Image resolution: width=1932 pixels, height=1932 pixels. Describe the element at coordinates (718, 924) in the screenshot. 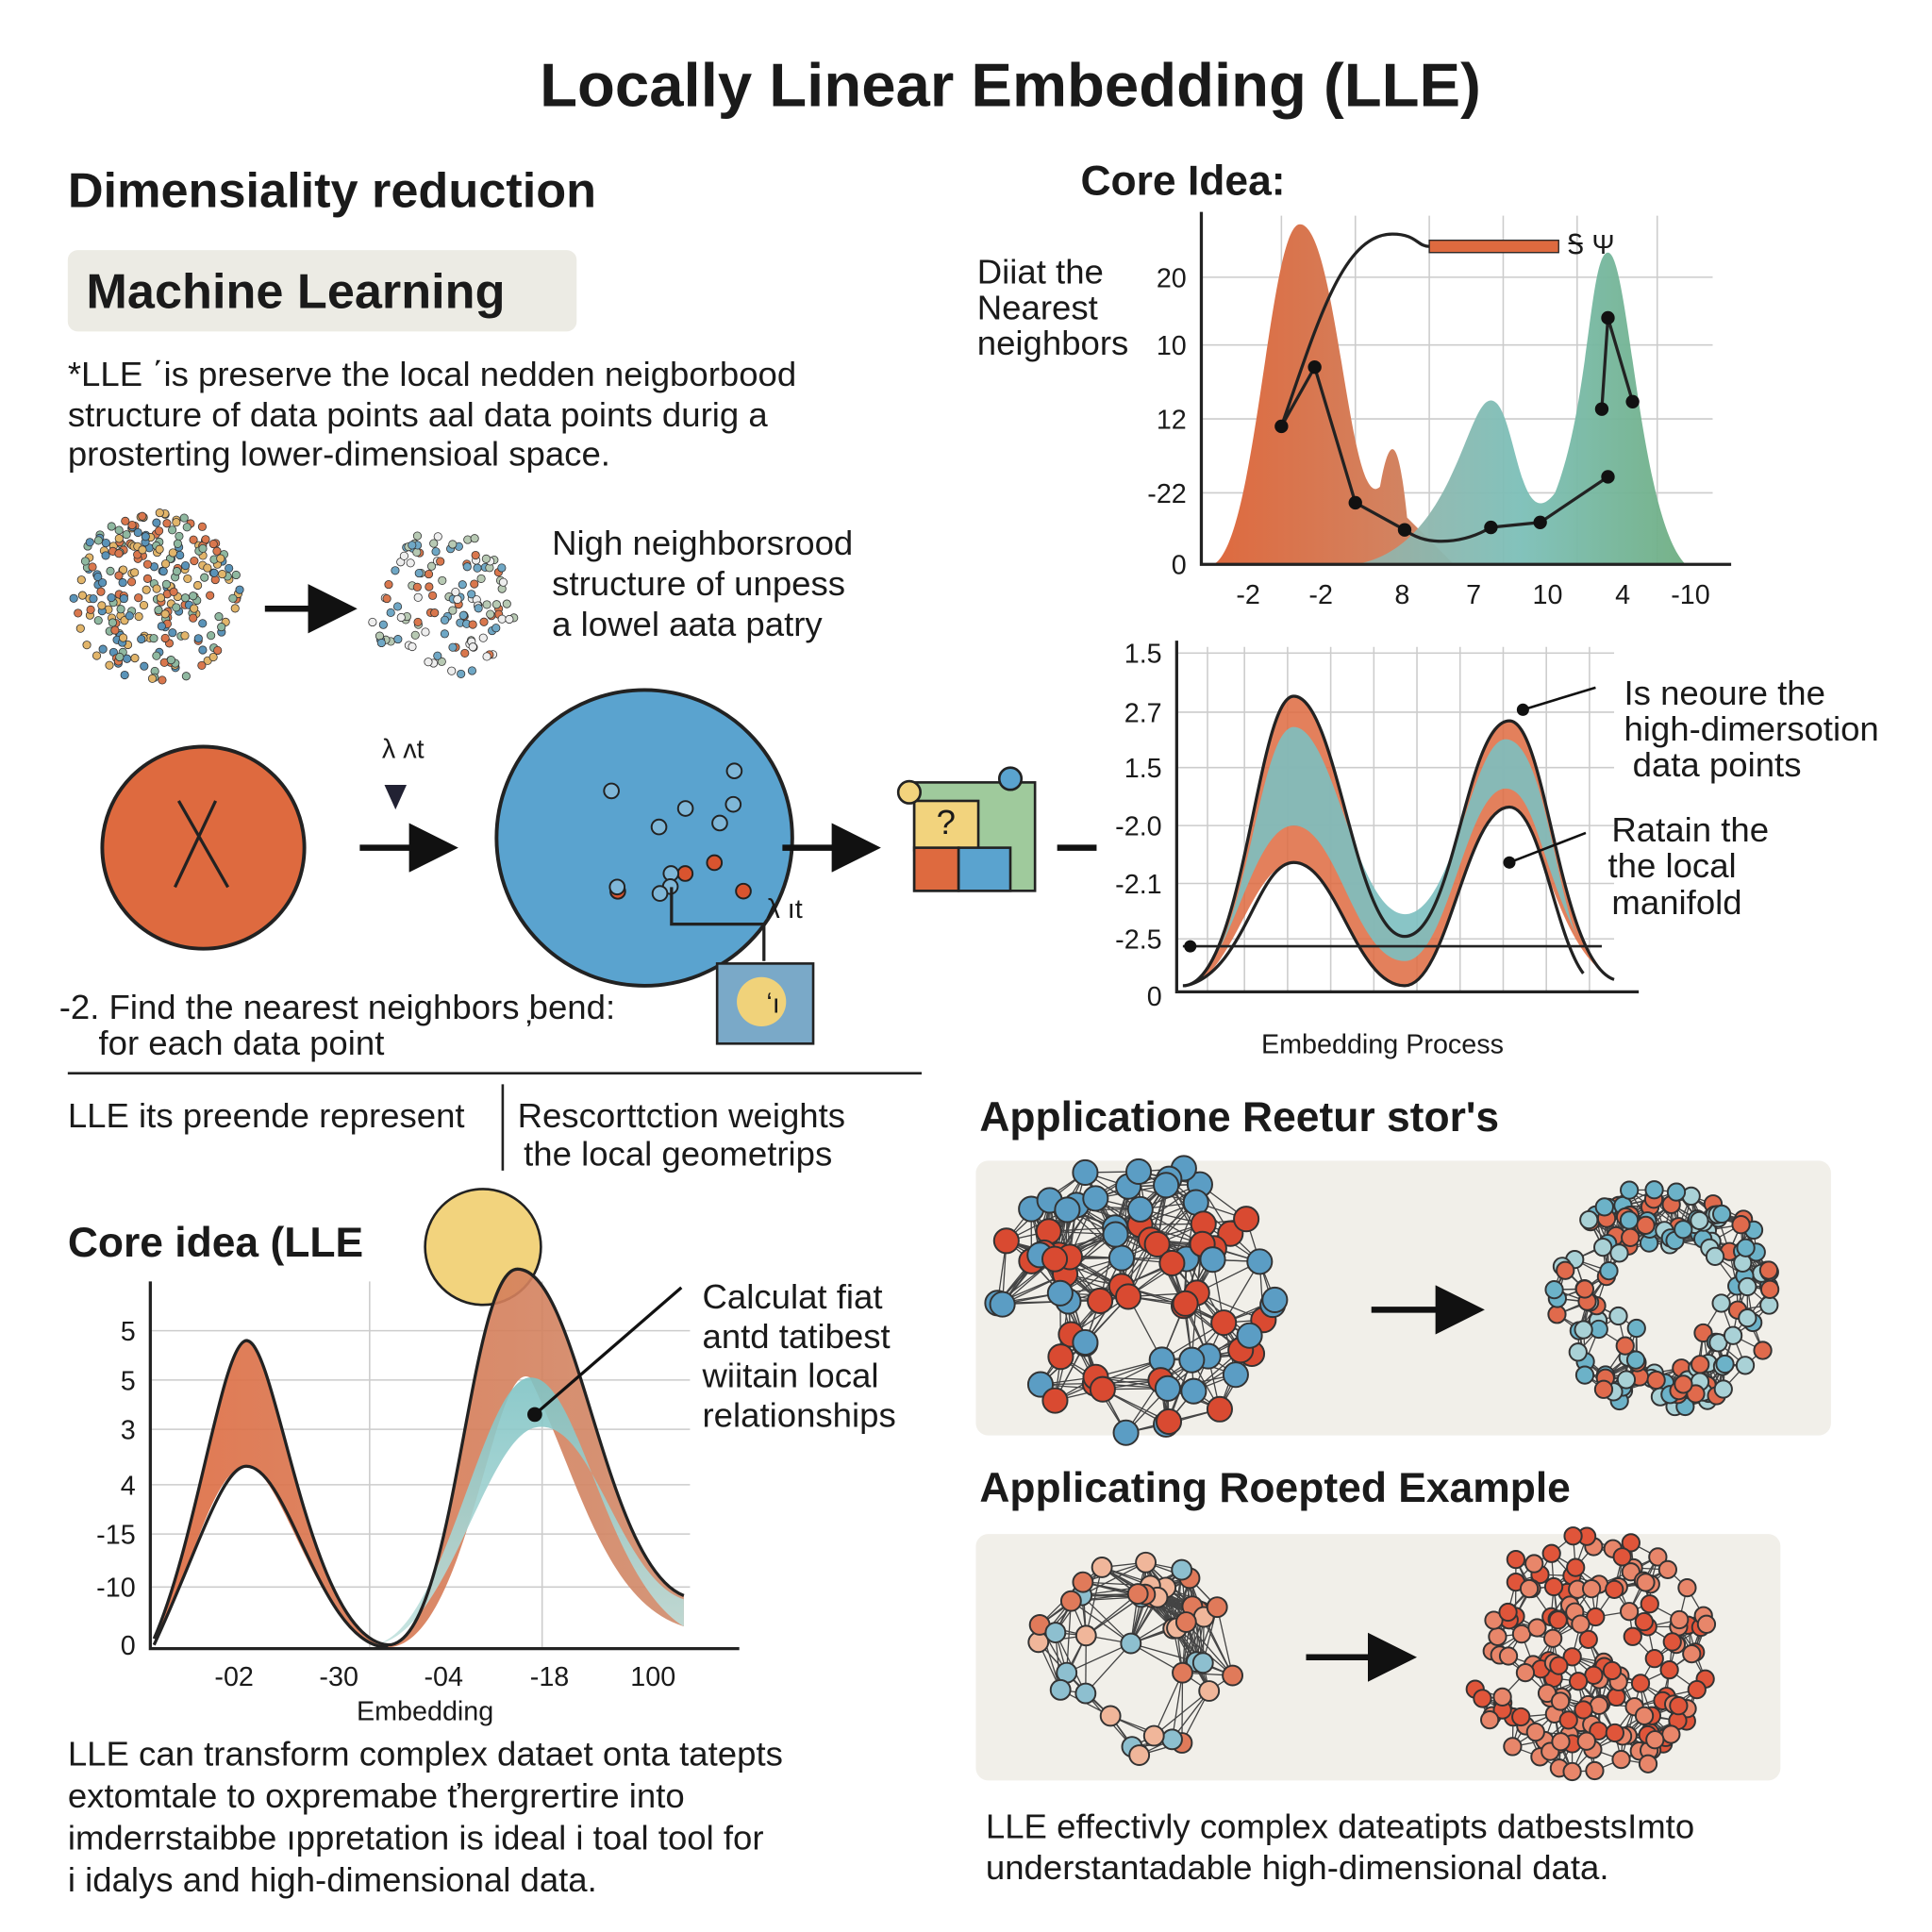

I see `connector` at that location.